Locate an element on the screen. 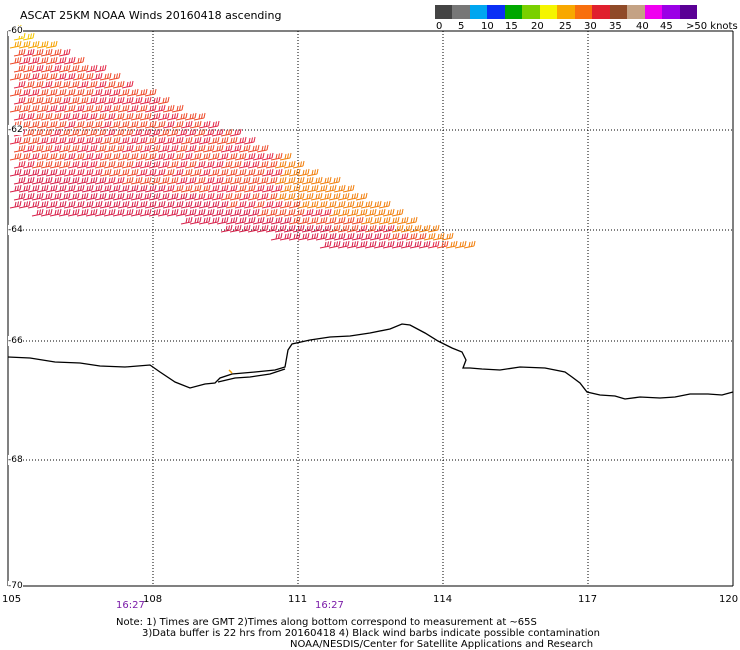 This screenshot has height=650, width=740. latitude-label: -62 is located at coordinates (15, 130).